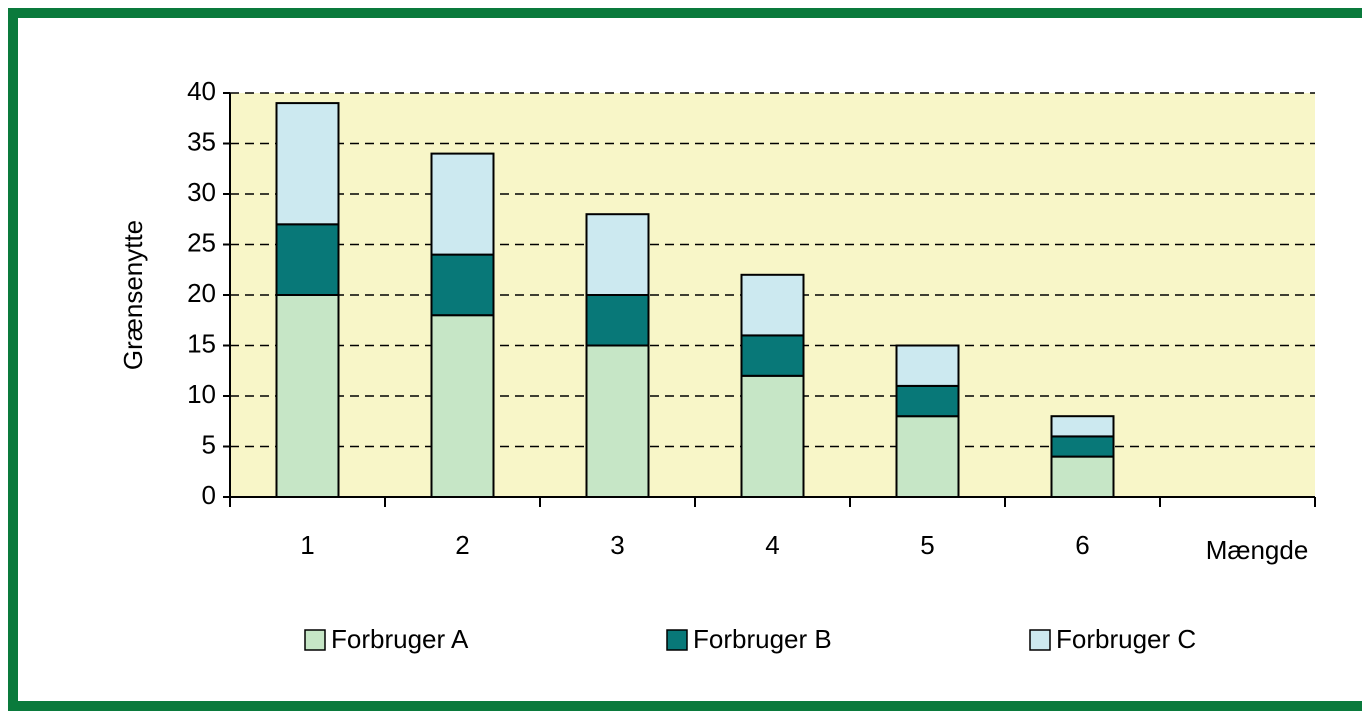  I want to click on x-tick-label: 3, so click(617, 545).